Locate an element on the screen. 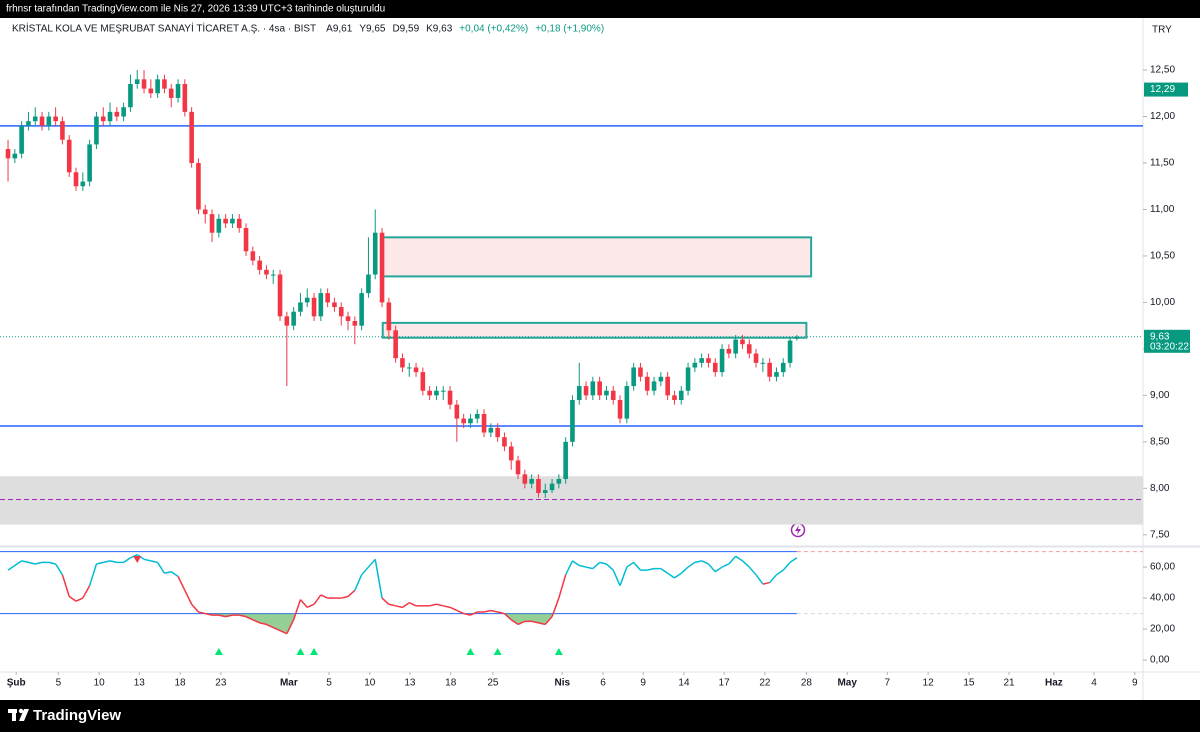 This screenshot has width=1200, height=732. header-stat: Y9,65 is located at coordinates (372, 29).